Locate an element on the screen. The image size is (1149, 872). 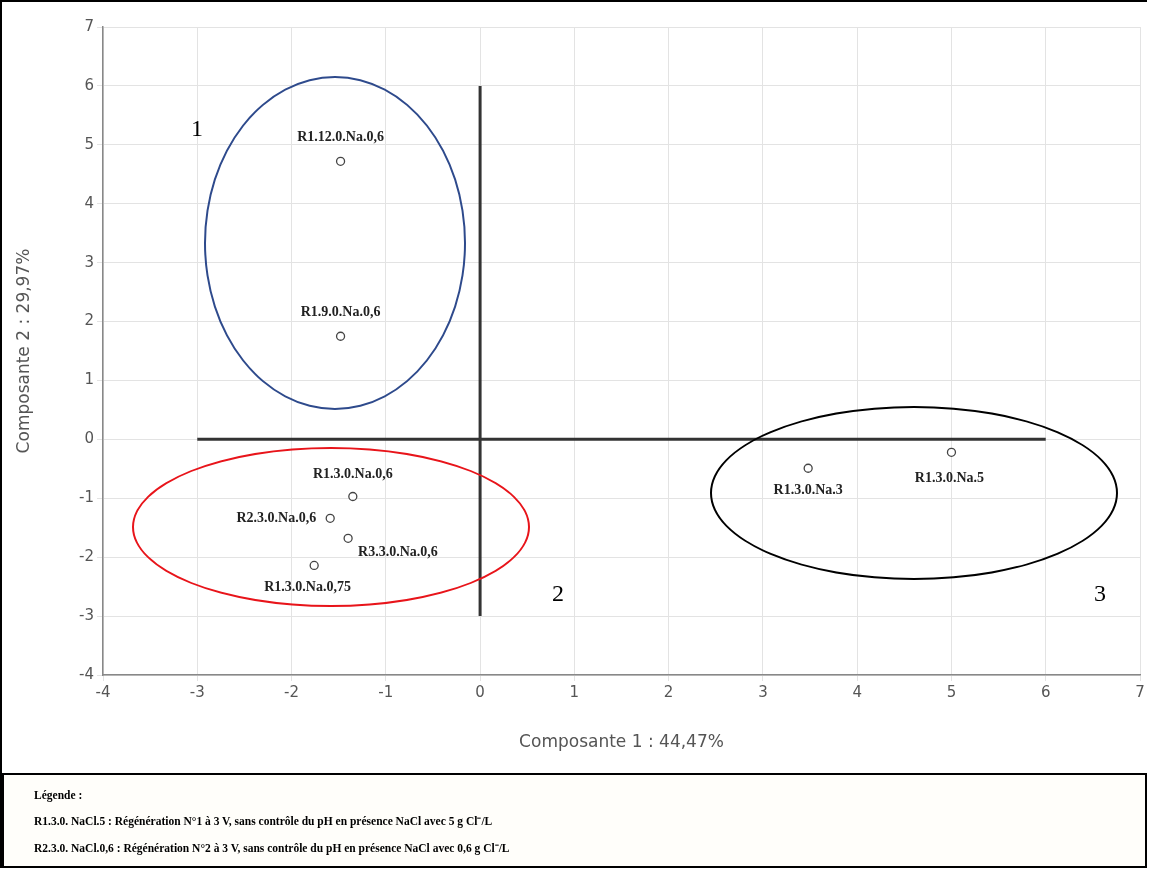
y-tick-label: 1 is located at coordinates (89, 379).